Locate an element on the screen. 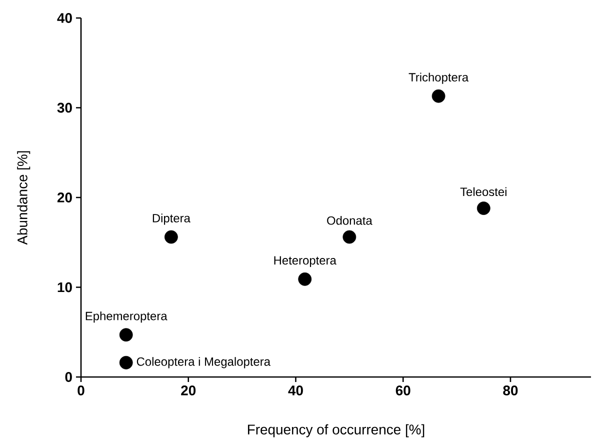 This screenshot has width=593, height=443. annotation: Odonata is located at coordinates (349, 220).